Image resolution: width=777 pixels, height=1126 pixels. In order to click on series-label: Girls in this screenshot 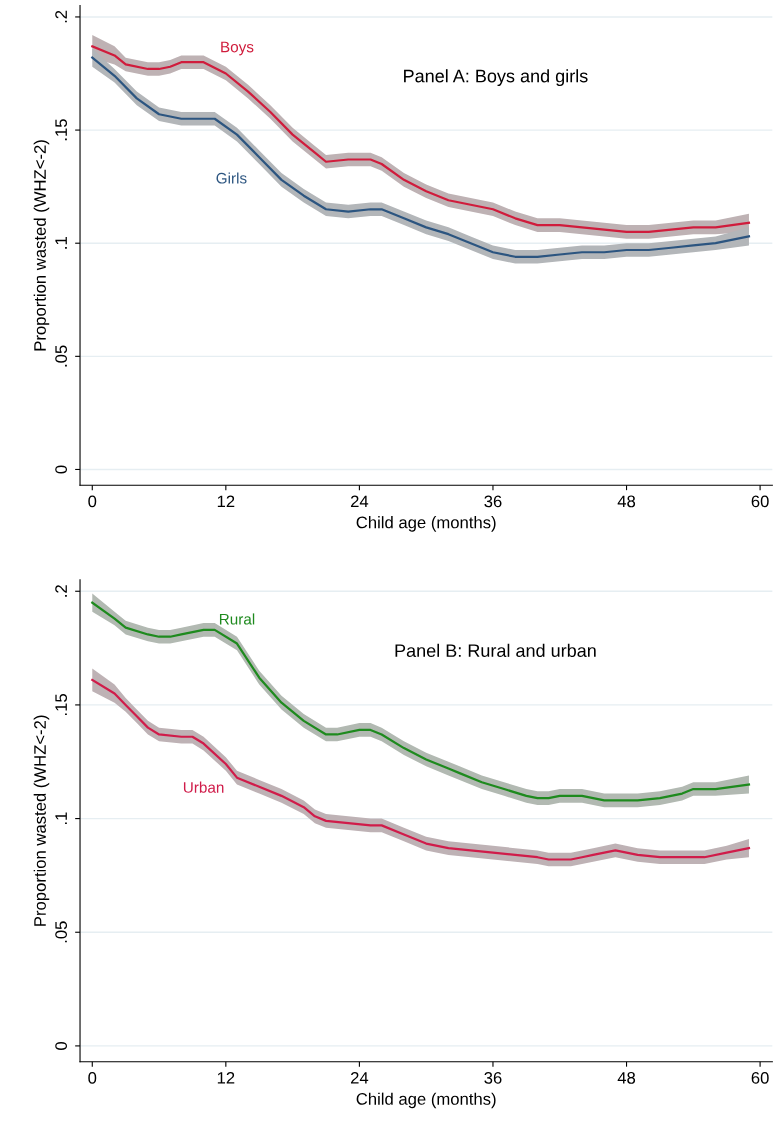, I will do `click(231, 178)`.